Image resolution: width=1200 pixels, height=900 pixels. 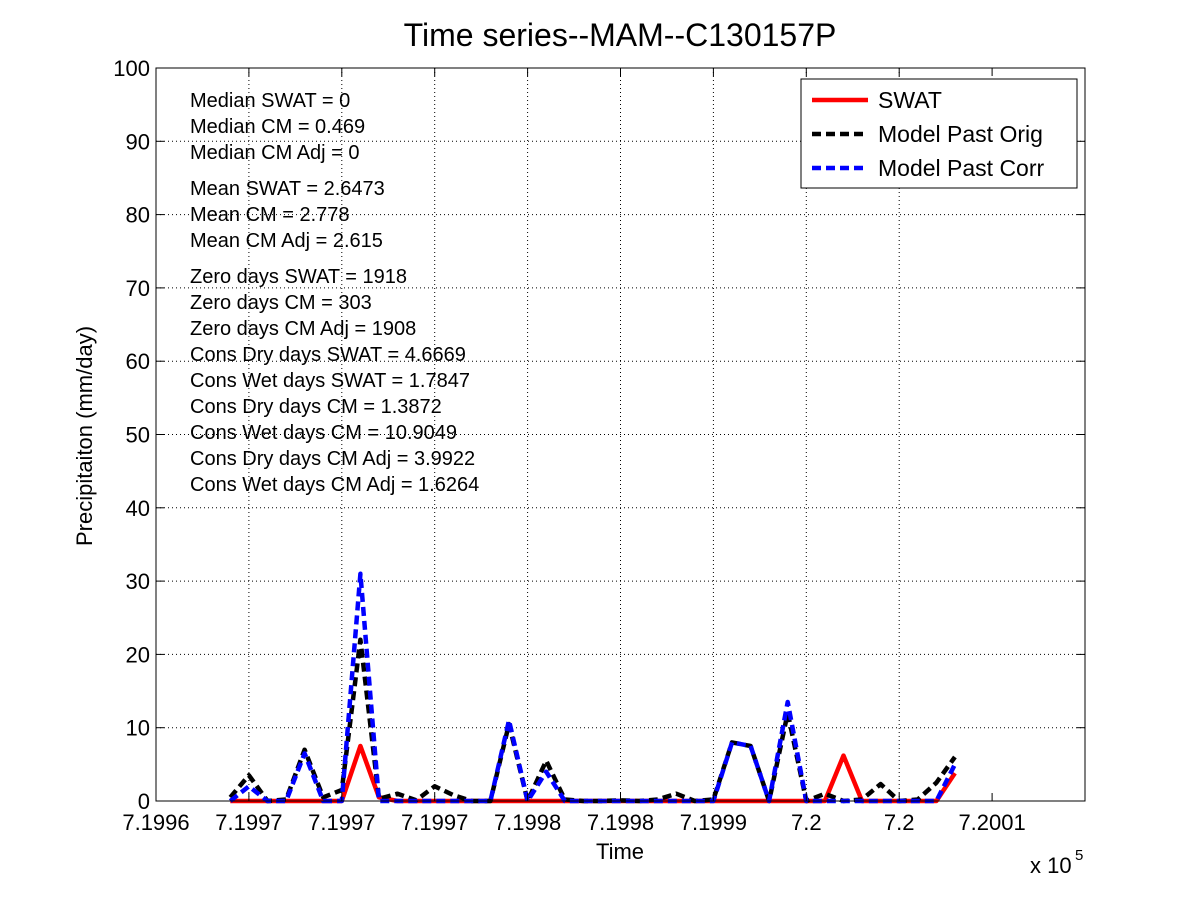 What do you see at coordinates (961, 168) in the screenshot?
I see `legend-label: Model Past Corr` at bounding box center [961, 168].